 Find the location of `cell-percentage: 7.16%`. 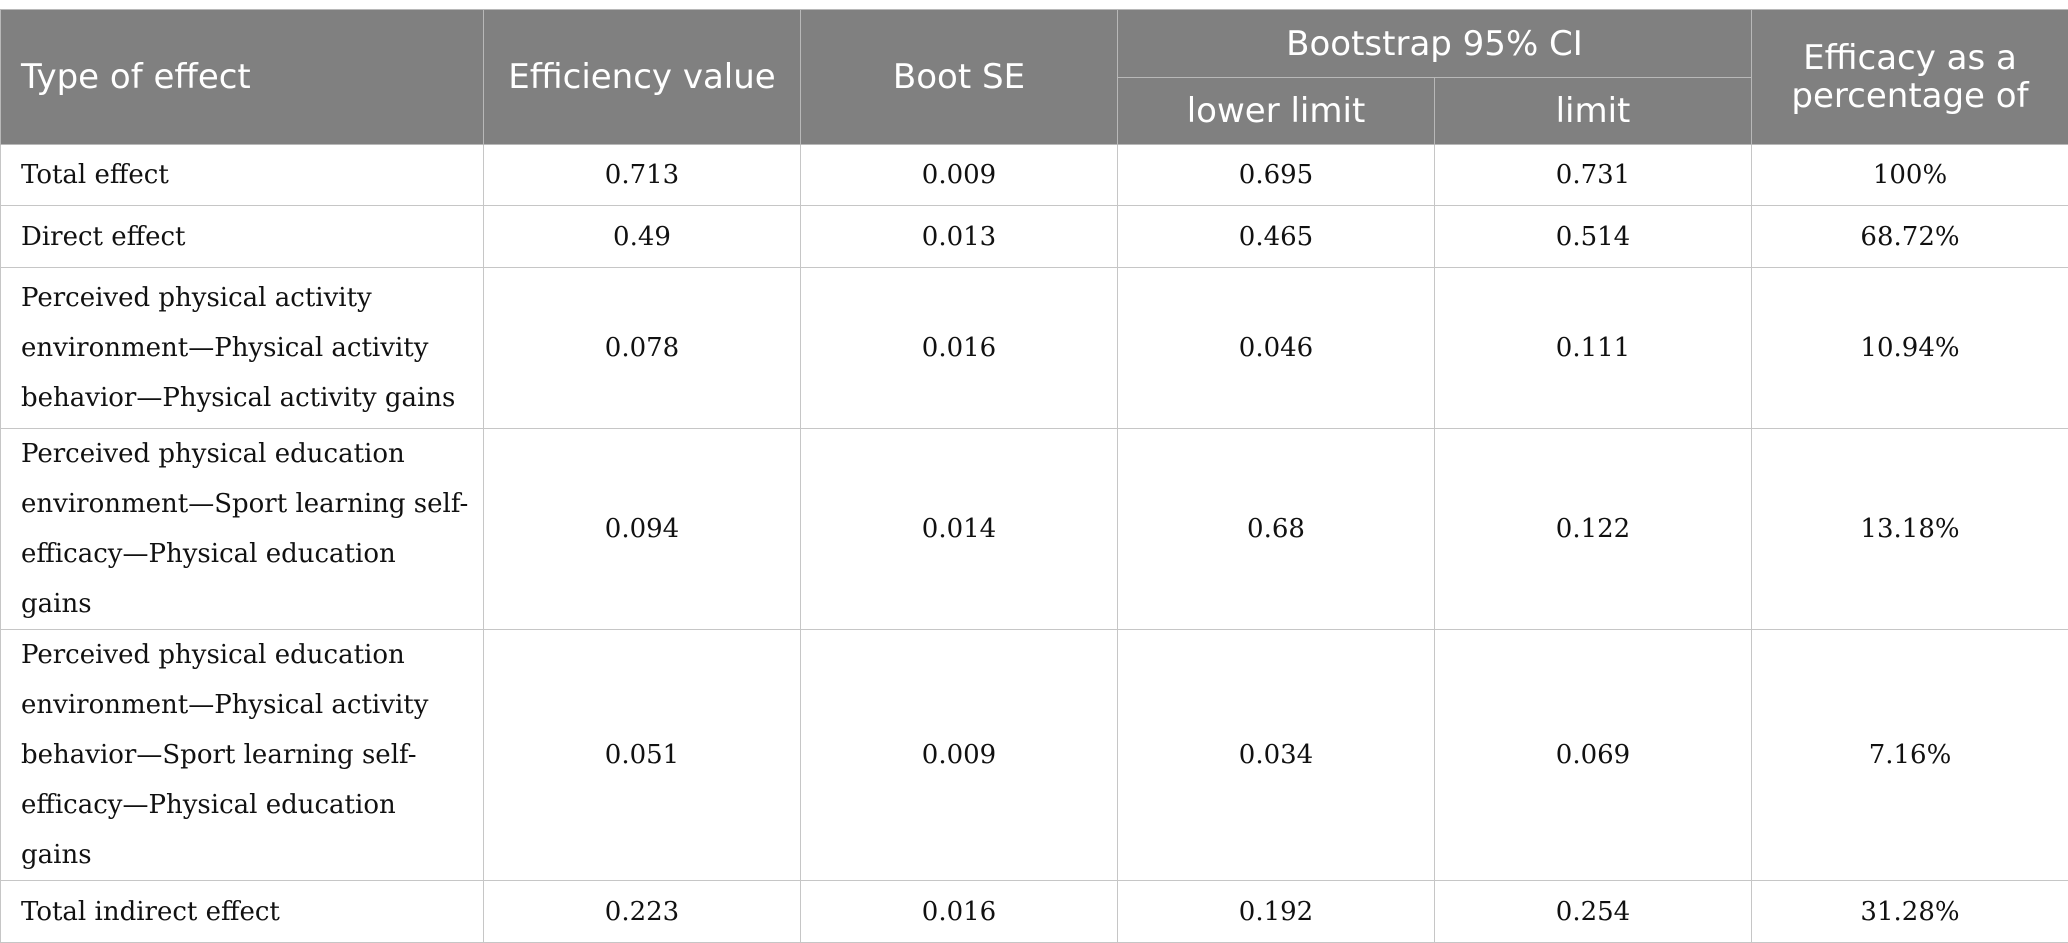

cell-percentage: 7.16% is located at coordinates (1910, 755).